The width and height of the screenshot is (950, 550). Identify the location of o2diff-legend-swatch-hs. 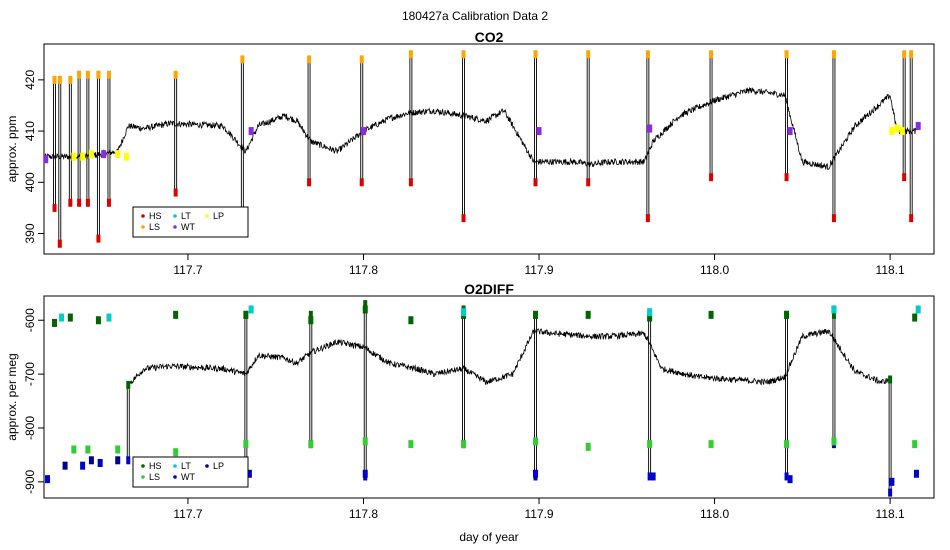
(143, 466).